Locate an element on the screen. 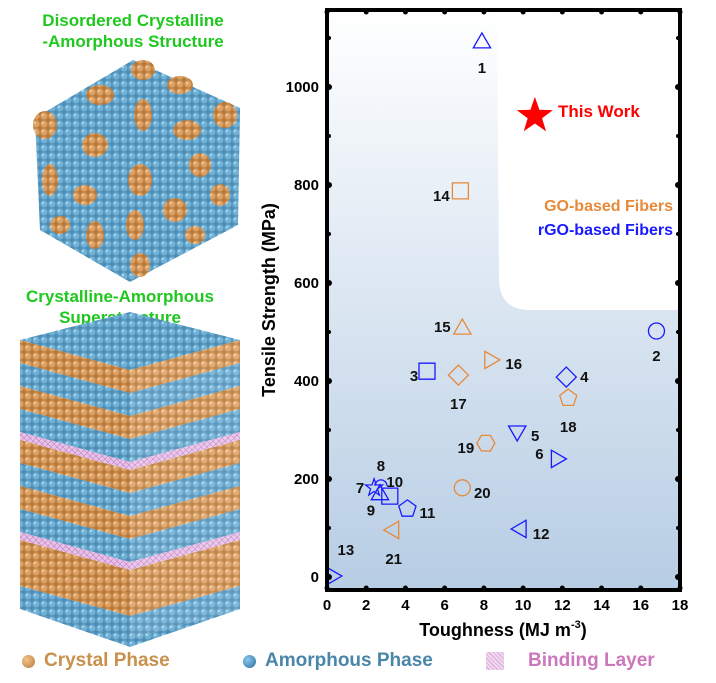  y-tick-label: 400 is located at coordinates (306, 381).